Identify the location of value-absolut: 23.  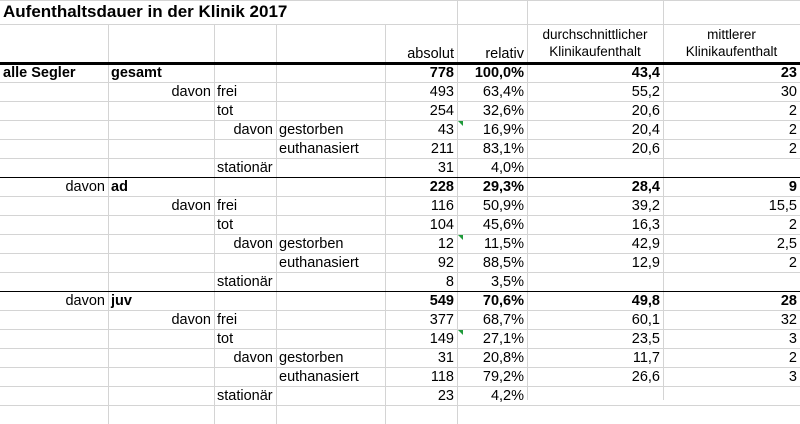
(445, 396).